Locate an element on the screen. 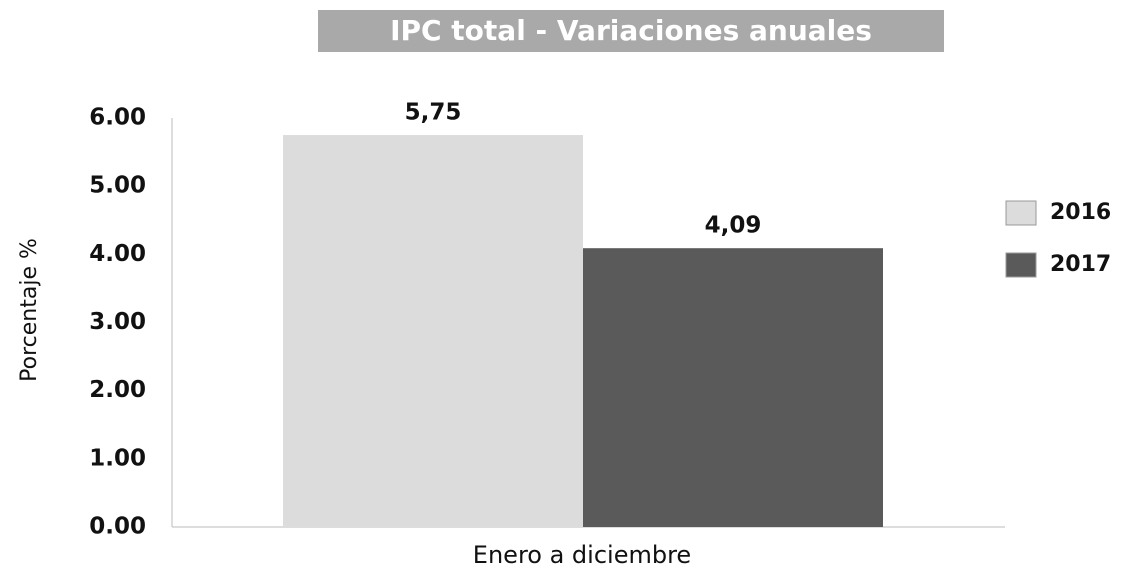 This screenshot has height=575, width=1123. title-background is located at coordinates (631, 31).